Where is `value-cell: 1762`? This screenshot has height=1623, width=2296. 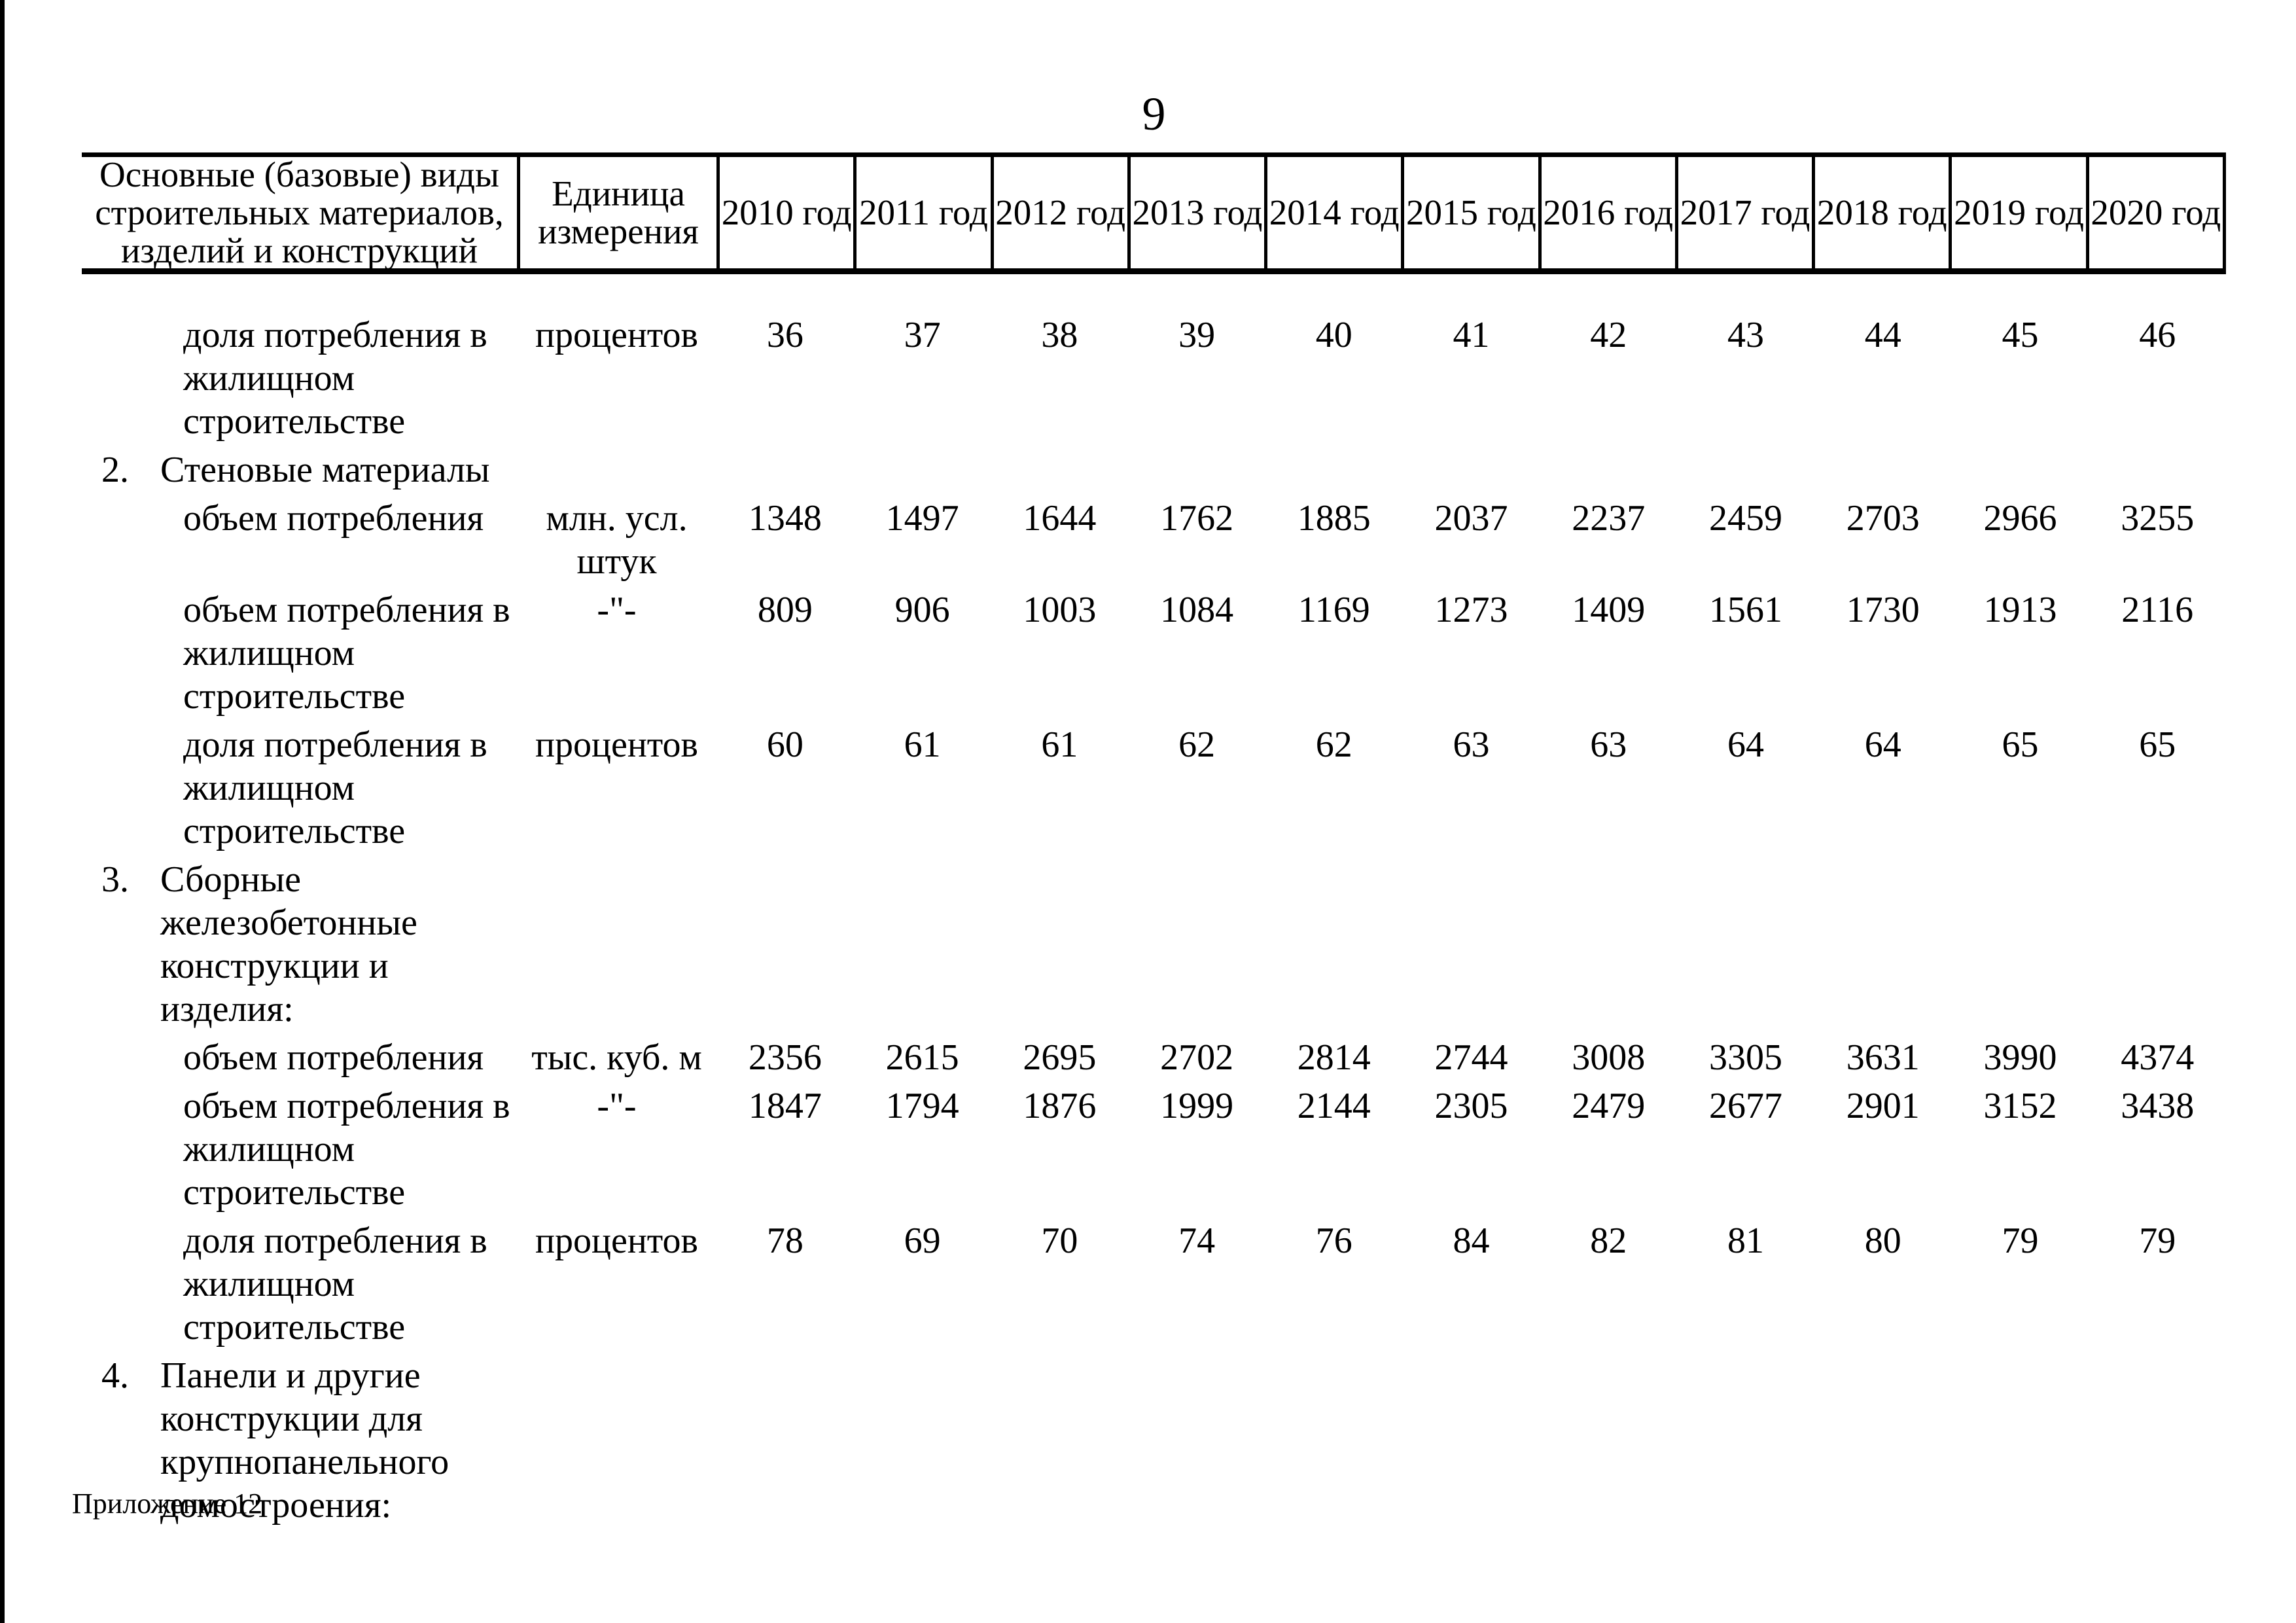 value-cell: 1762 is located at coordinates (1197, 518).